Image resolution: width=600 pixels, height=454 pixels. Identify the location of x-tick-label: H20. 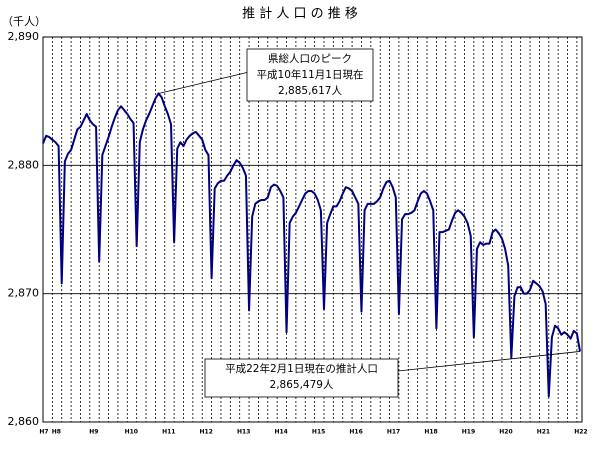
(505, 432).